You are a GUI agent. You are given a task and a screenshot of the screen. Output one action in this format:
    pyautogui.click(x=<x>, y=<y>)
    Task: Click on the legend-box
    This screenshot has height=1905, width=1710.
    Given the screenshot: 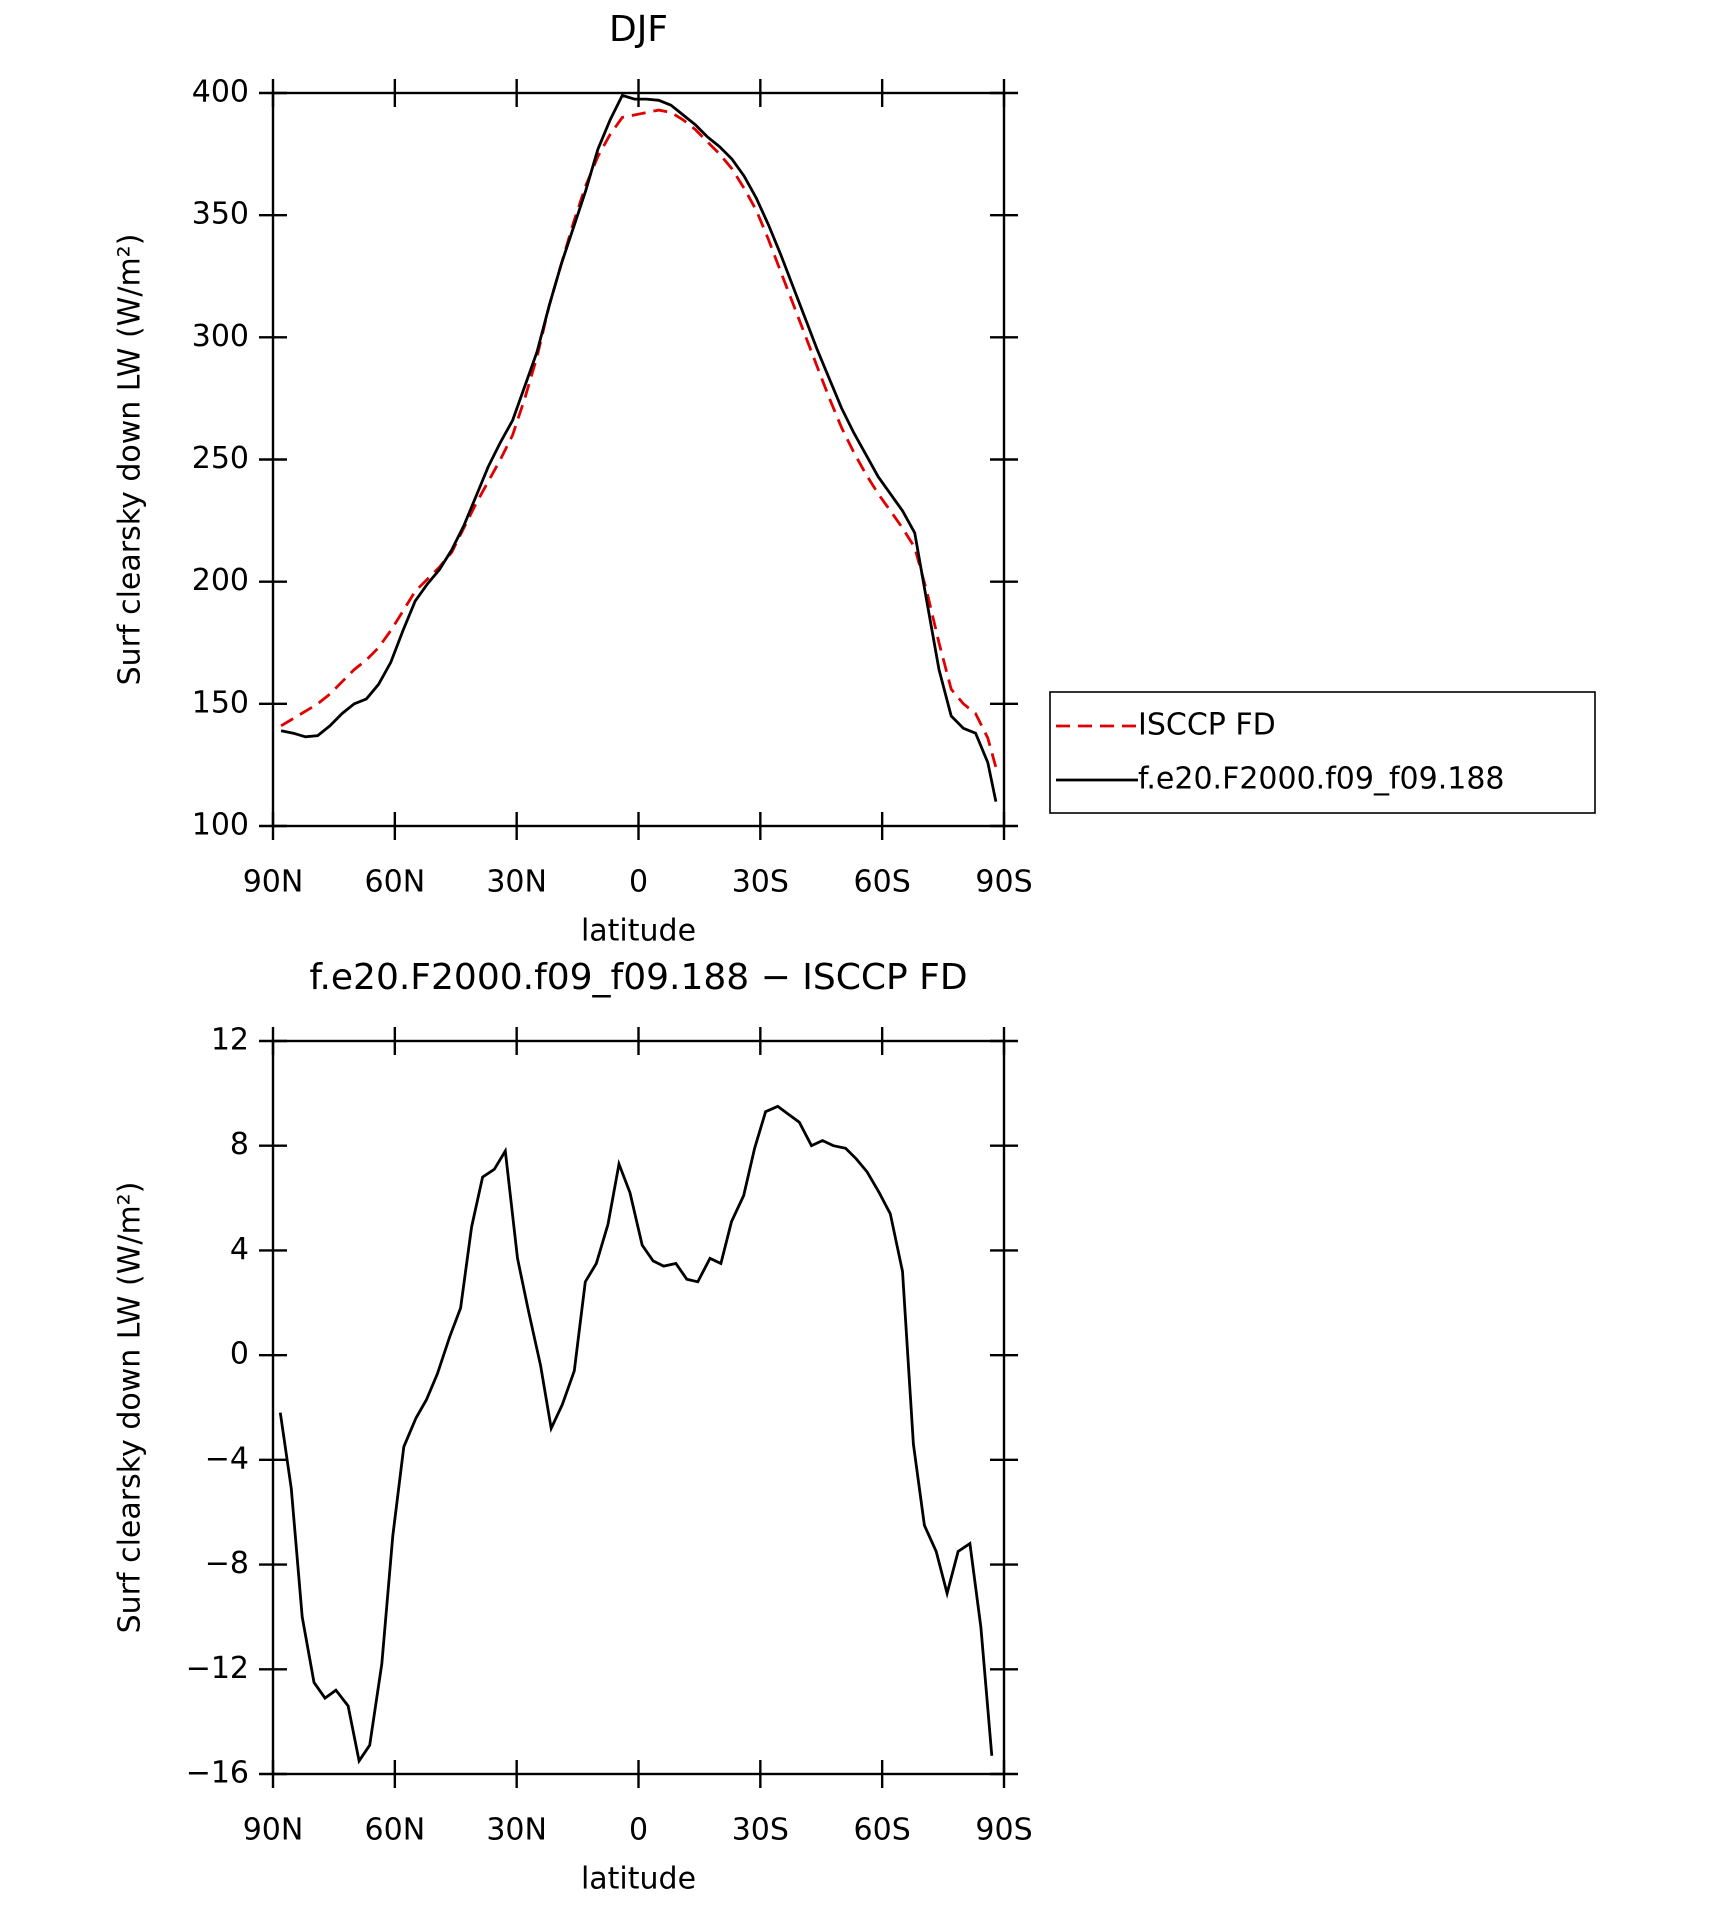 What is the action you would take?
    pyautogui.click(x=1322, y=752)
    